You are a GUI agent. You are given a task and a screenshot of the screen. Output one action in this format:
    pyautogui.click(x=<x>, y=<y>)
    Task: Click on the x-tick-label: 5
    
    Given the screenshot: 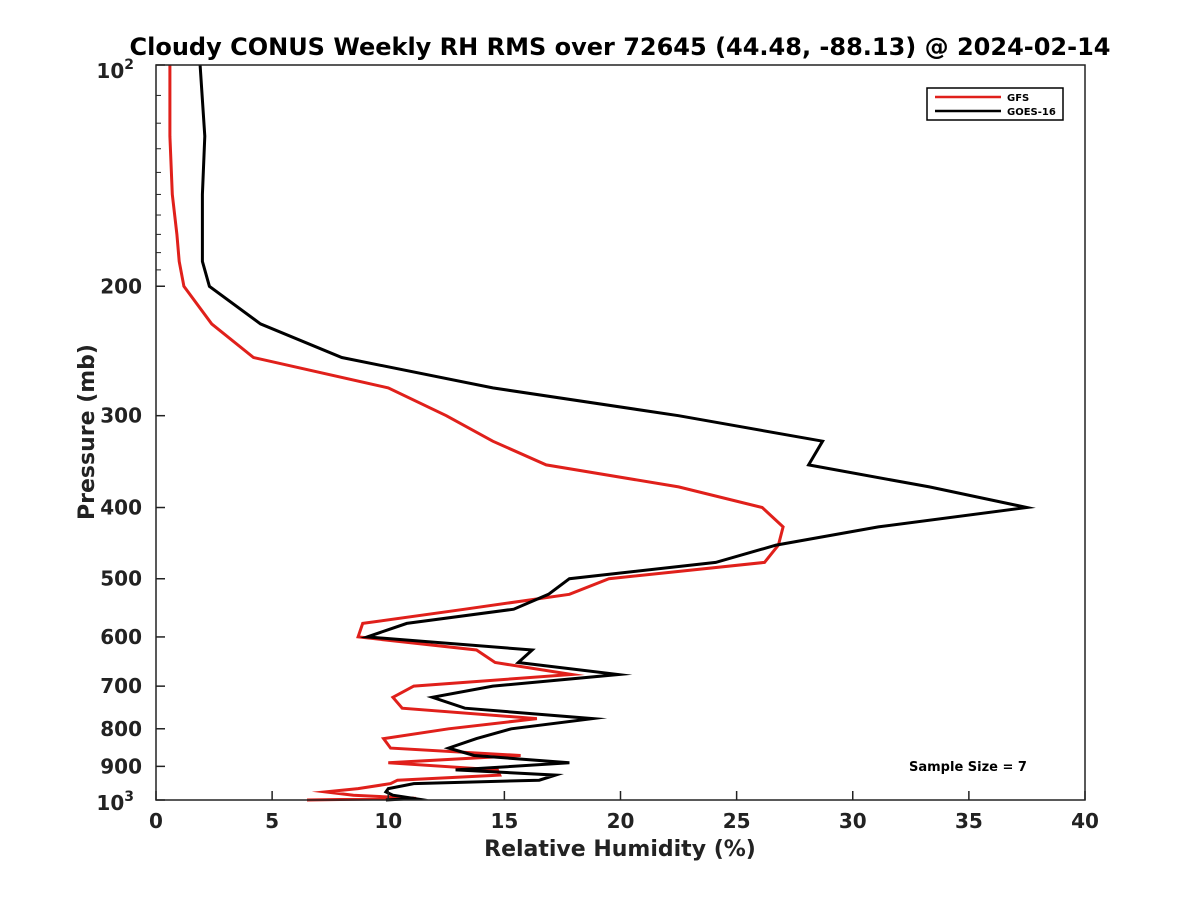 What is the action you would take?
    pyautogui.click(x=272, y=821)
    